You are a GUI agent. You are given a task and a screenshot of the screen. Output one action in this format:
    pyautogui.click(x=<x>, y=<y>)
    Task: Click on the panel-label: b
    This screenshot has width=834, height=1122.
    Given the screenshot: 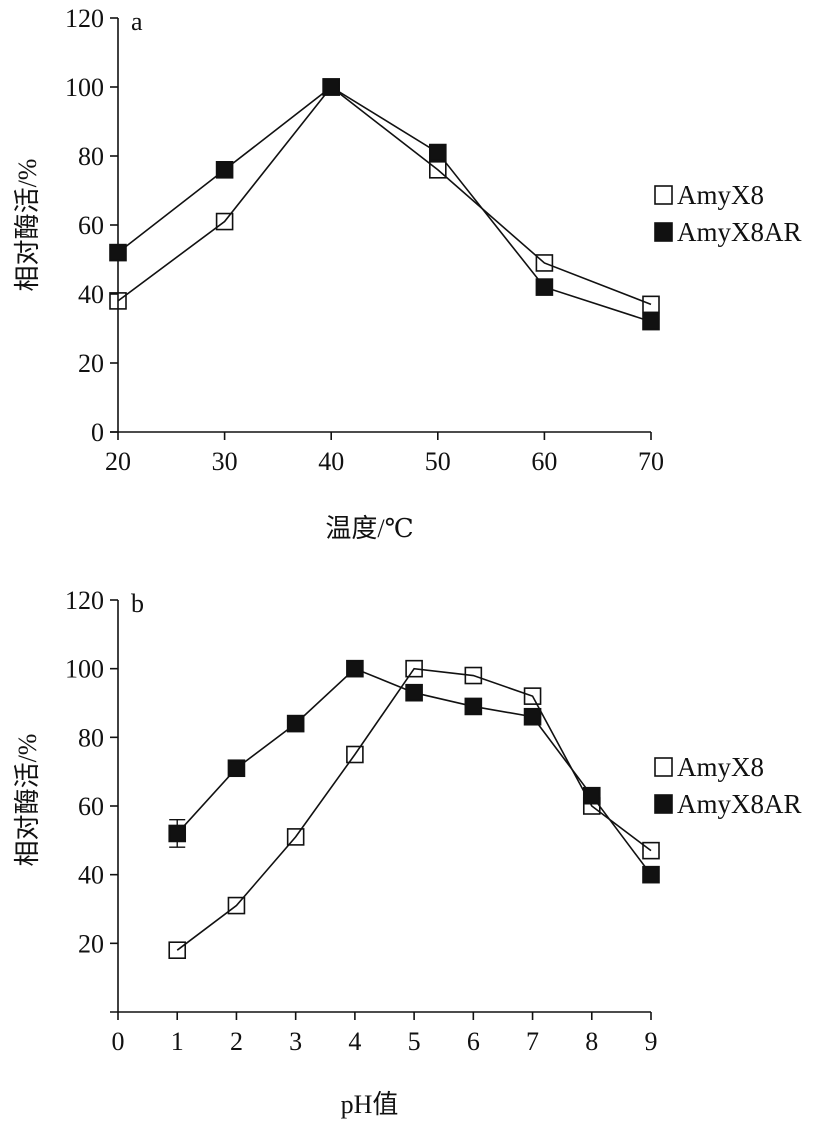 What is the action you would take?
    pyautogui.click(x=137, y=603)
    